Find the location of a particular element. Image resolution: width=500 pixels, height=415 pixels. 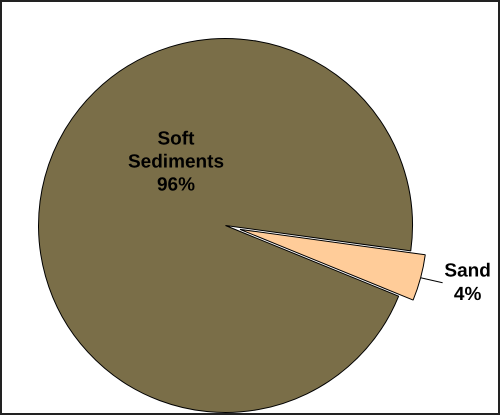

data-label: 4% is located at coordinates (468, 294).